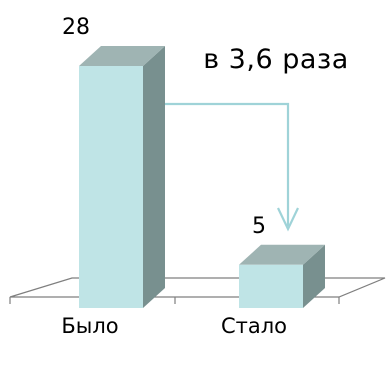  I want to click on chart-floor, so click(197, 290).